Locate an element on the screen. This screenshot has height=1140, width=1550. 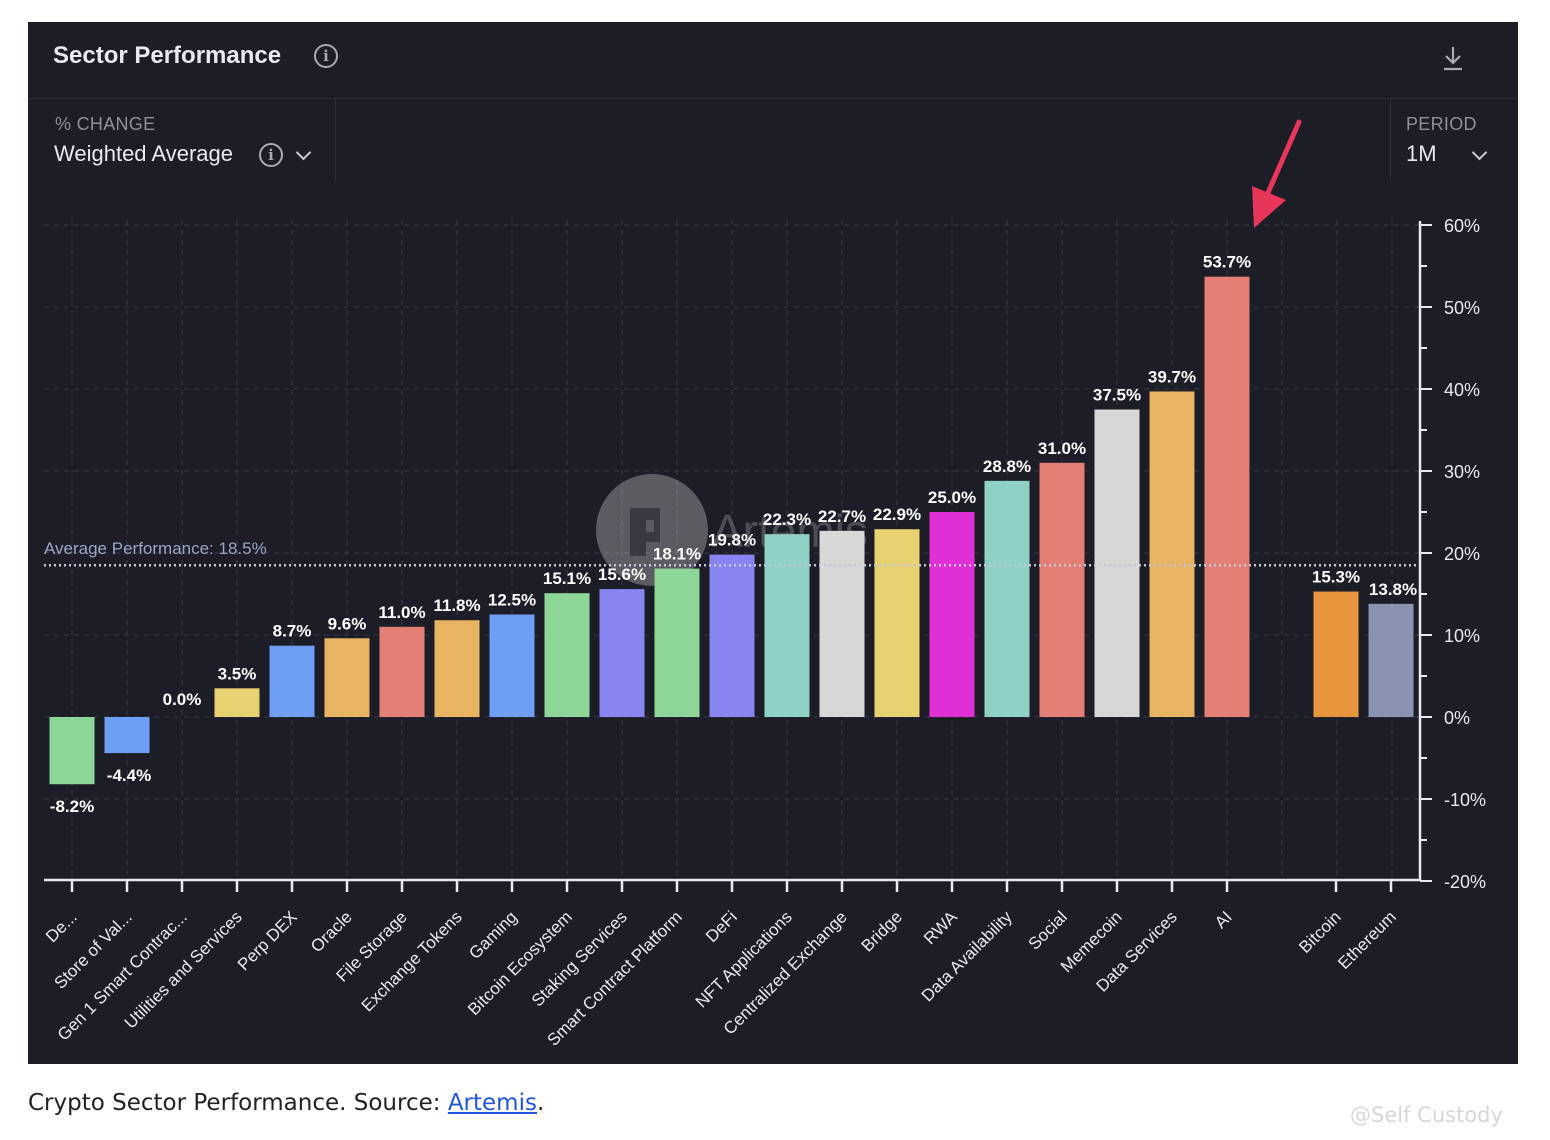
data-label: 3.5% is located at coordinates (237, 673).